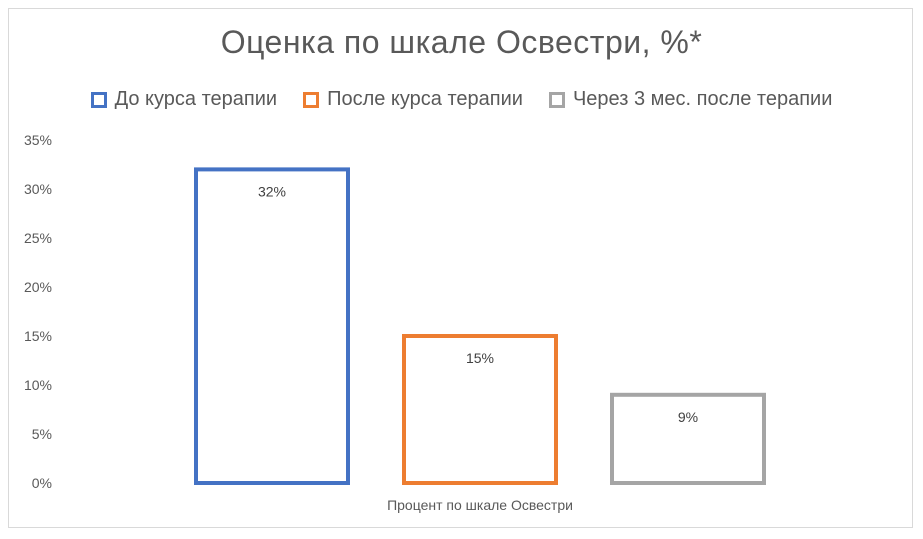  Describe the element at coordinates (556, 99) in the screenshot. I see `legend-swatch-3-months-after` at that location.